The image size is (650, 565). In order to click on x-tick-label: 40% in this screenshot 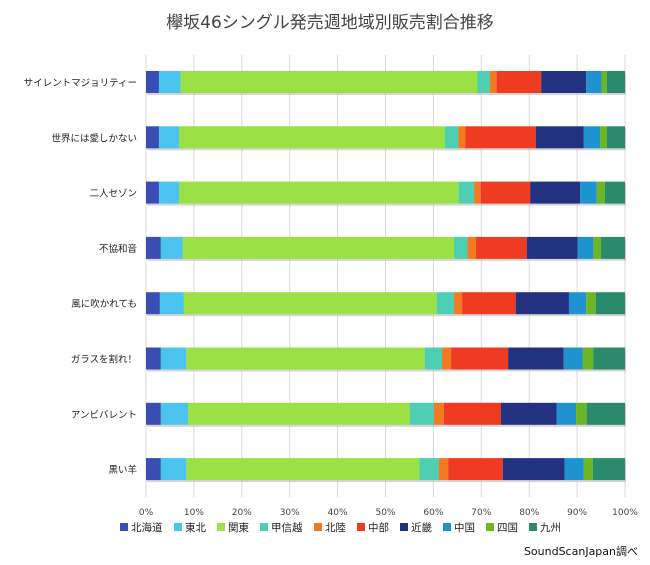, I will do `click(338, 513)`.